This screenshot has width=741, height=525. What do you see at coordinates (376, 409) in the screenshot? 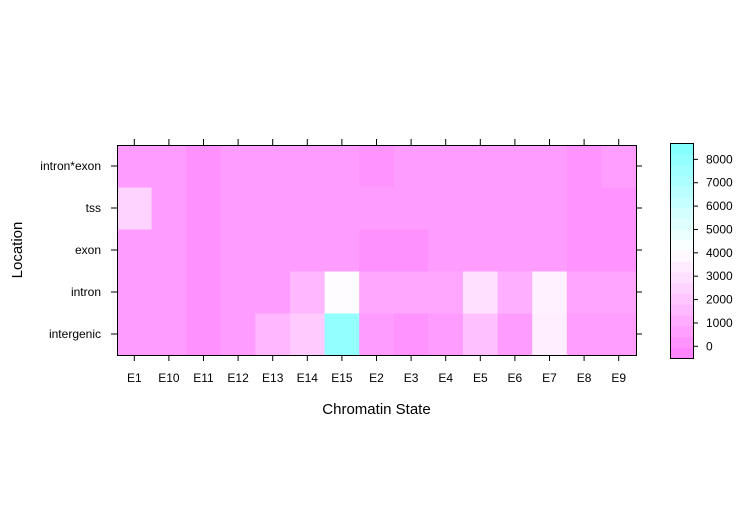
I see `x-axis-title: Chromatin State` at bounding box center [376, 409].